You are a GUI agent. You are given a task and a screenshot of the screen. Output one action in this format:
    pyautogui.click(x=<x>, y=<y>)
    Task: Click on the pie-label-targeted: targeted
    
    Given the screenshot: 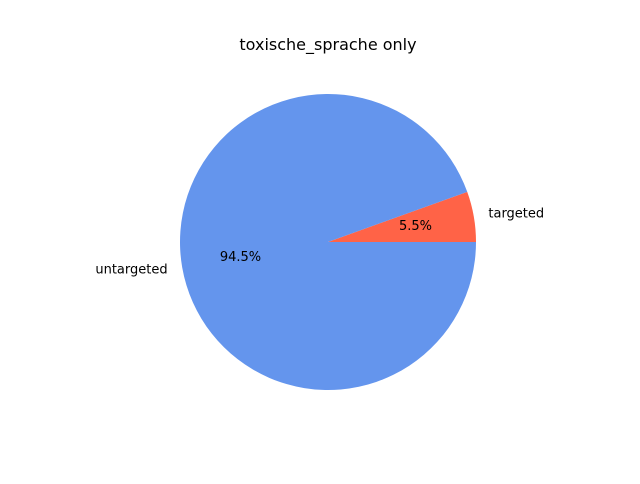 What is the action you would take?
    pyautogui.click(x=516, y=214)
    